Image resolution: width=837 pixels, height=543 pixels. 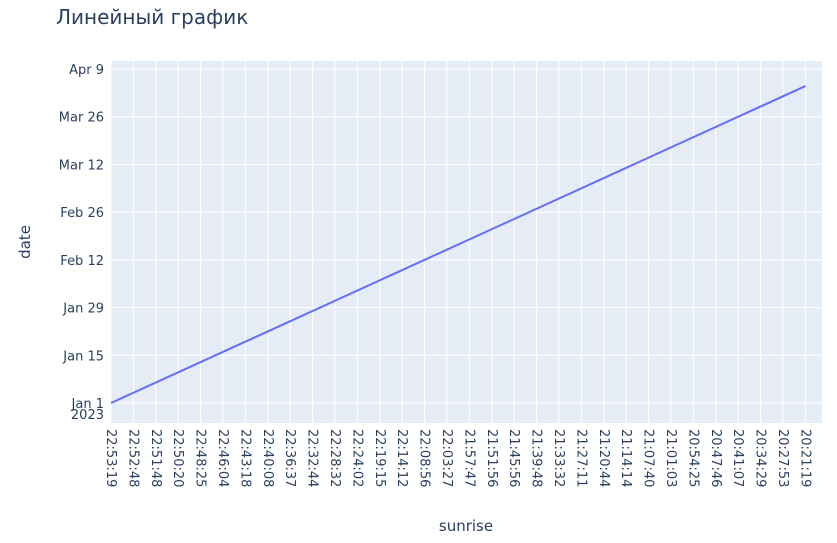 I want to click on x-tick-label: 22:53:19, so click(x=110, y=458).